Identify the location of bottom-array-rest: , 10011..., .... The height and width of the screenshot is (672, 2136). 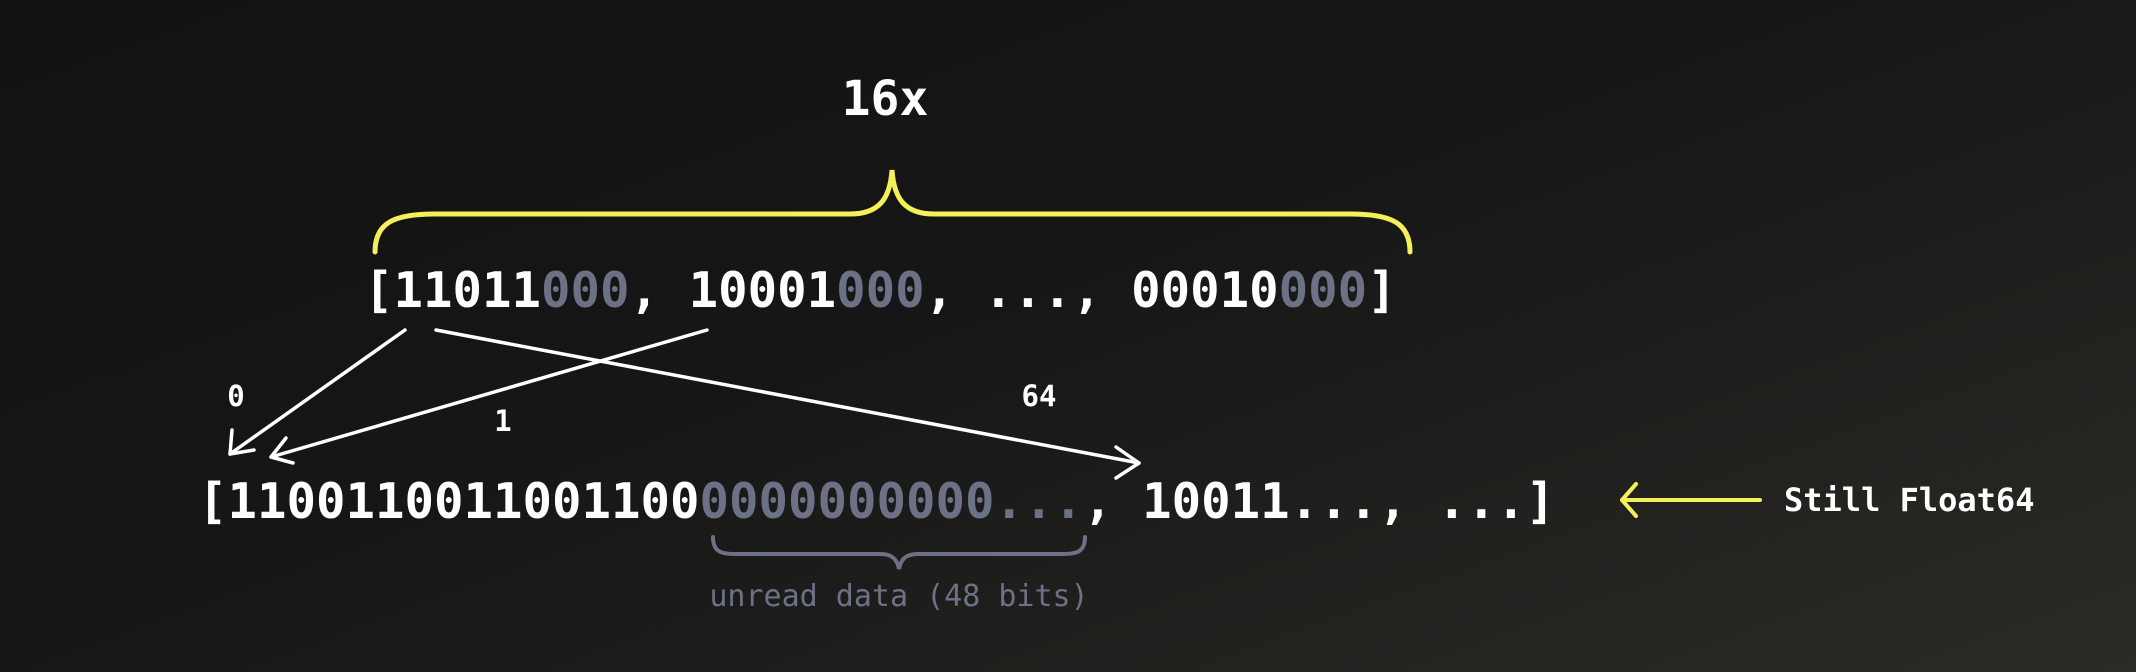
(1304, 501).